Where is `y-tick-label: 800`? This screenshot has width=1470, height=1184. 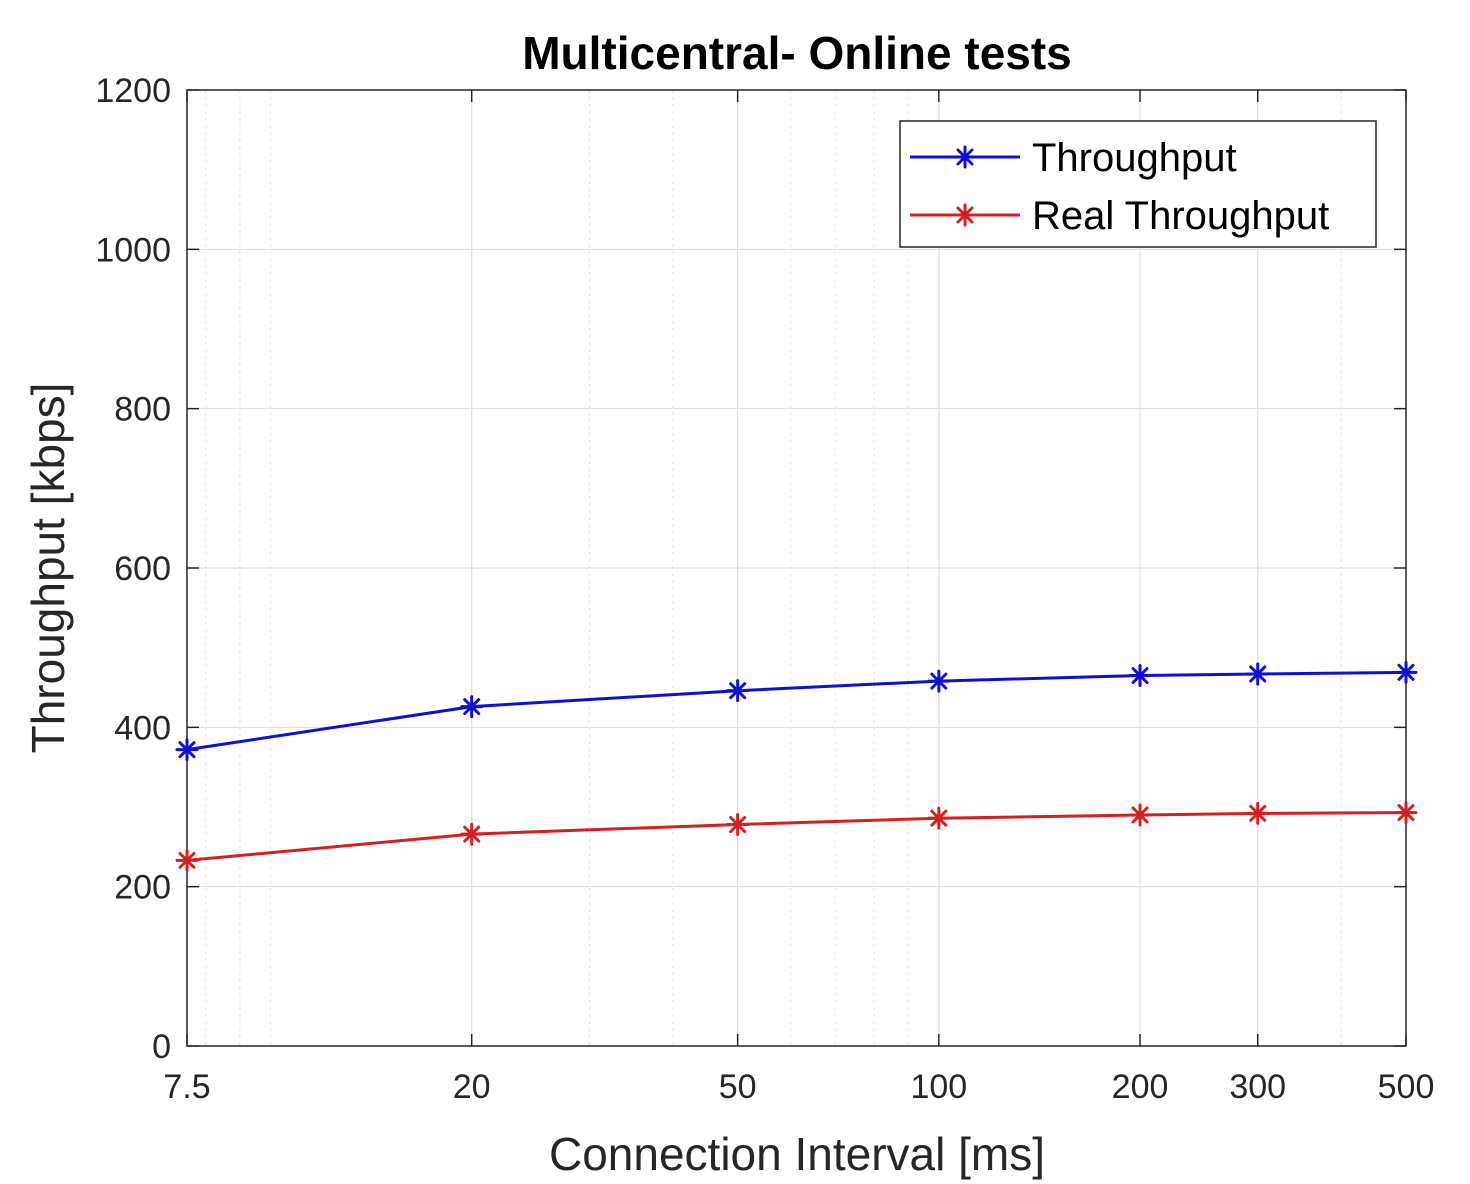 y-tick-label: 800 is located at coordinates (142, 410).